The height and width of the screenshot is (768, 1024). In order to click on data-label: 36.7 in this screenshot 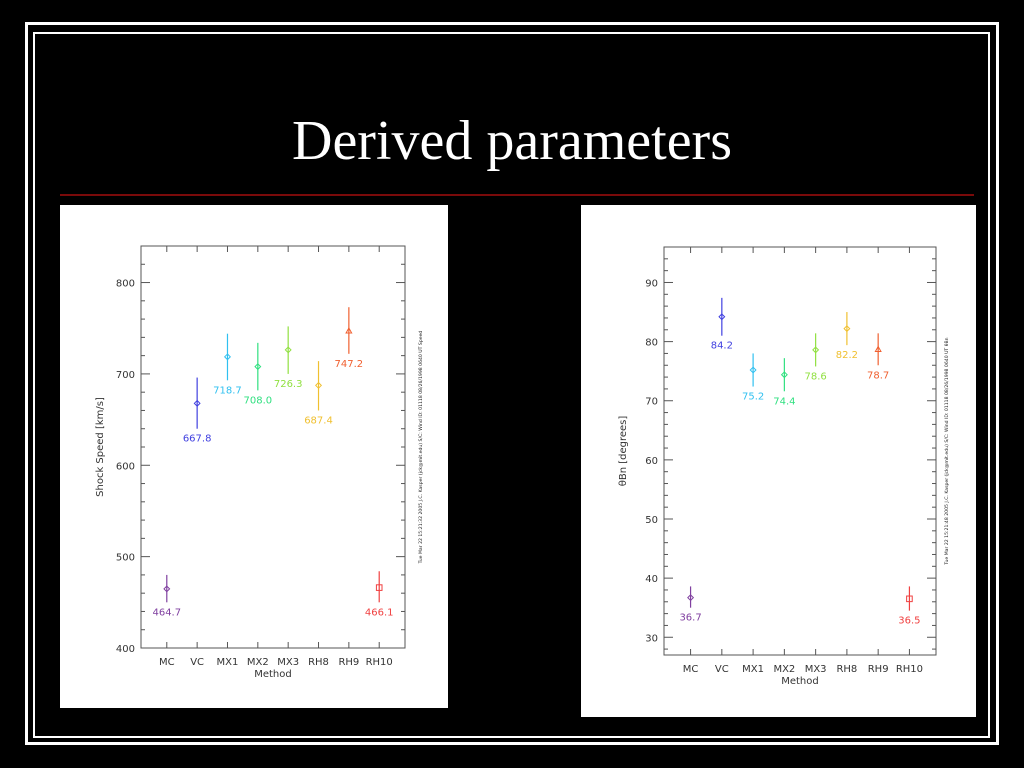, I will do `click(690, 618)`.